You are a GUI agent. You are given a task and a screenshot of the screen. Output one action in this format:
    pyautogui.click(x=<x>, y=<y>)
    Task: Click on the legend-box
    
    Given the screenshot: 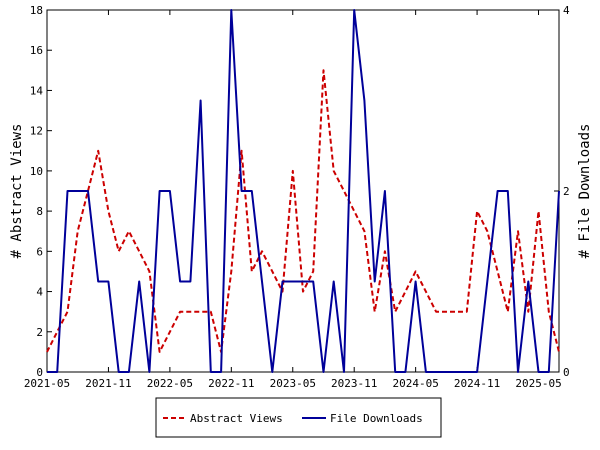 What is the action you would take?
    pyautogui.click(x=298, y=417)
    